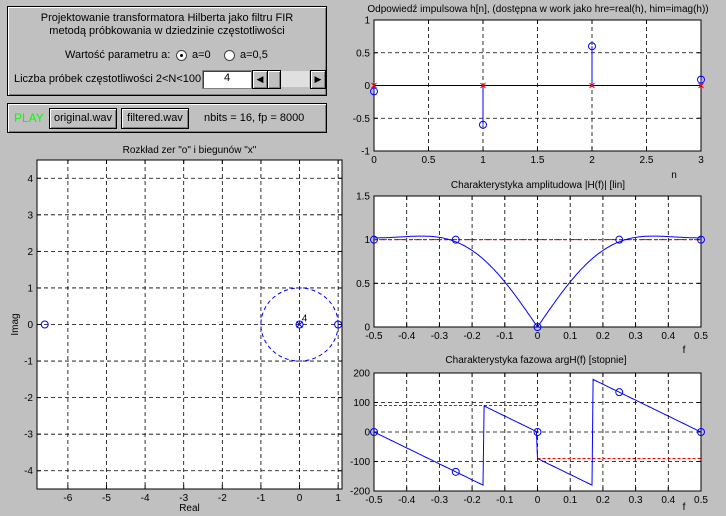 The height and width of the screenshot is (516, 726). I want to click on pole-multiplicity-label: 4, so click(305, 319).